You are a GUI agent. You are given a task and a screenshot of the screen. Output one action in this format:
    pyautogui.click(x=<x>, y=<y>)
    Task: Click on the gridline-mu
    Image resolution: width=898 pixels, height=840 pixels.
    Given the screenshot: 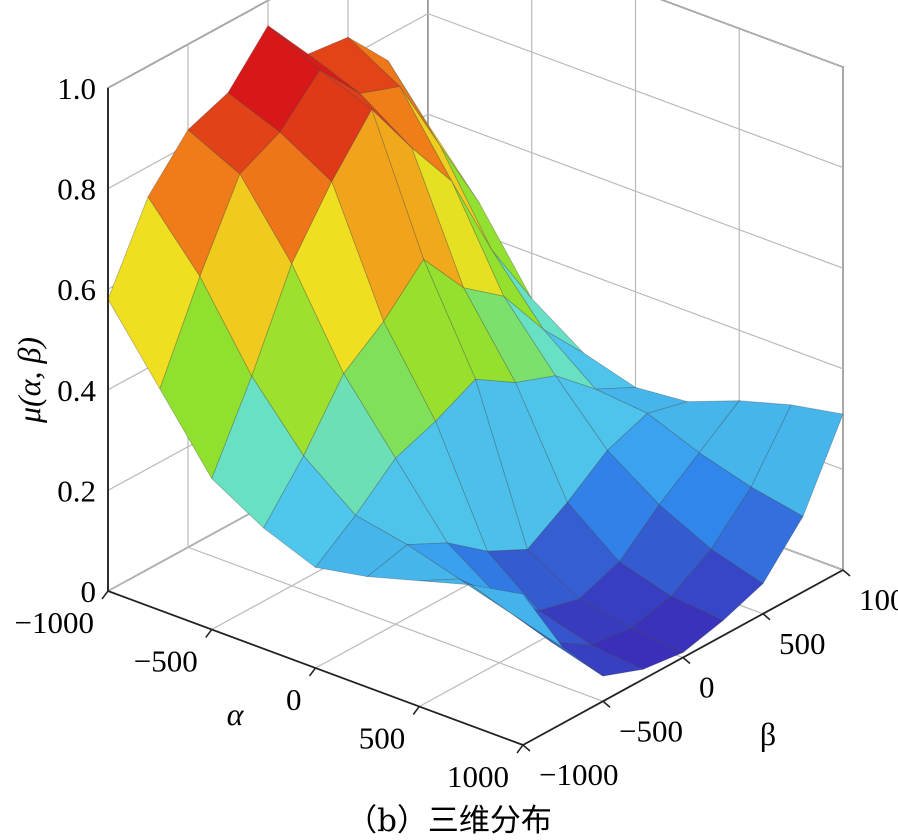 What is the action you would take?
    pyautogui.click(x=475, y=44)
    